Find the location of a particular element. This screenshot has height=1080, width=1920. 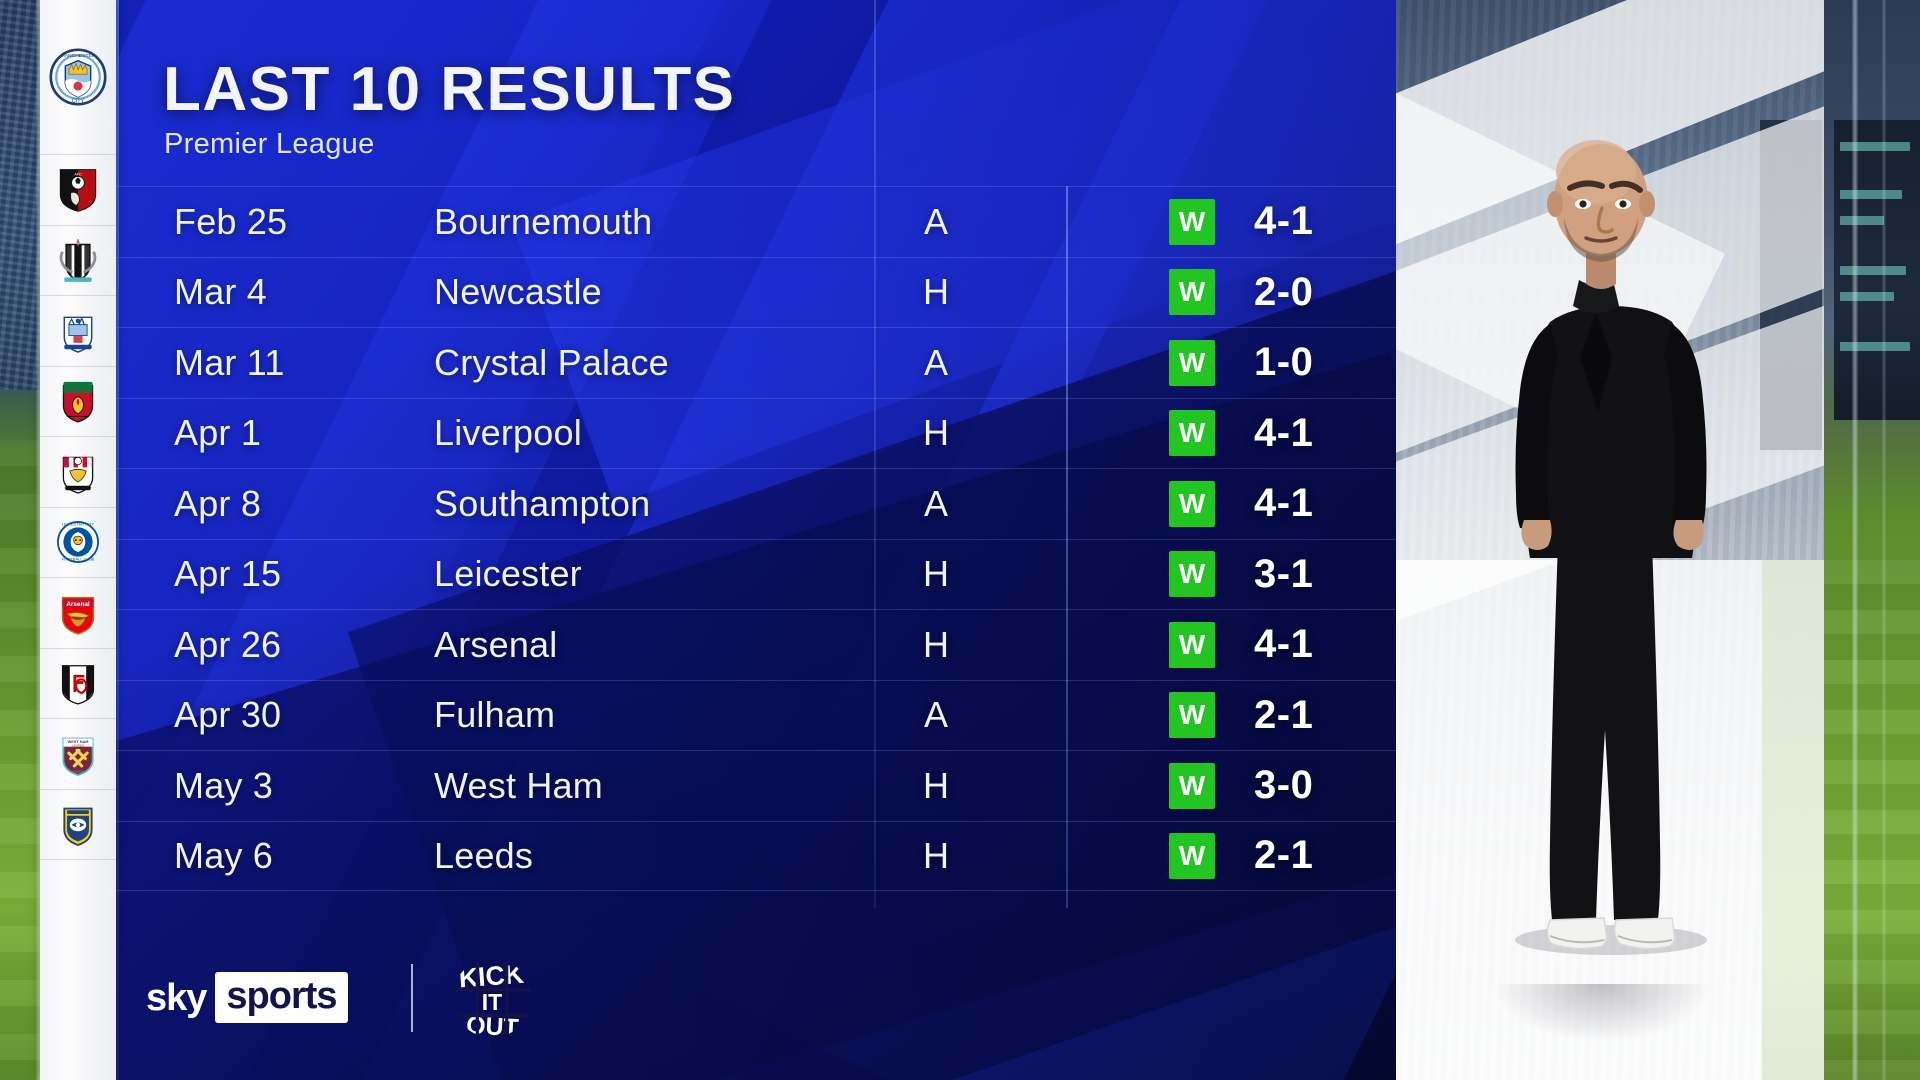

floor-reflection is located at coordinates (1602, 1013).